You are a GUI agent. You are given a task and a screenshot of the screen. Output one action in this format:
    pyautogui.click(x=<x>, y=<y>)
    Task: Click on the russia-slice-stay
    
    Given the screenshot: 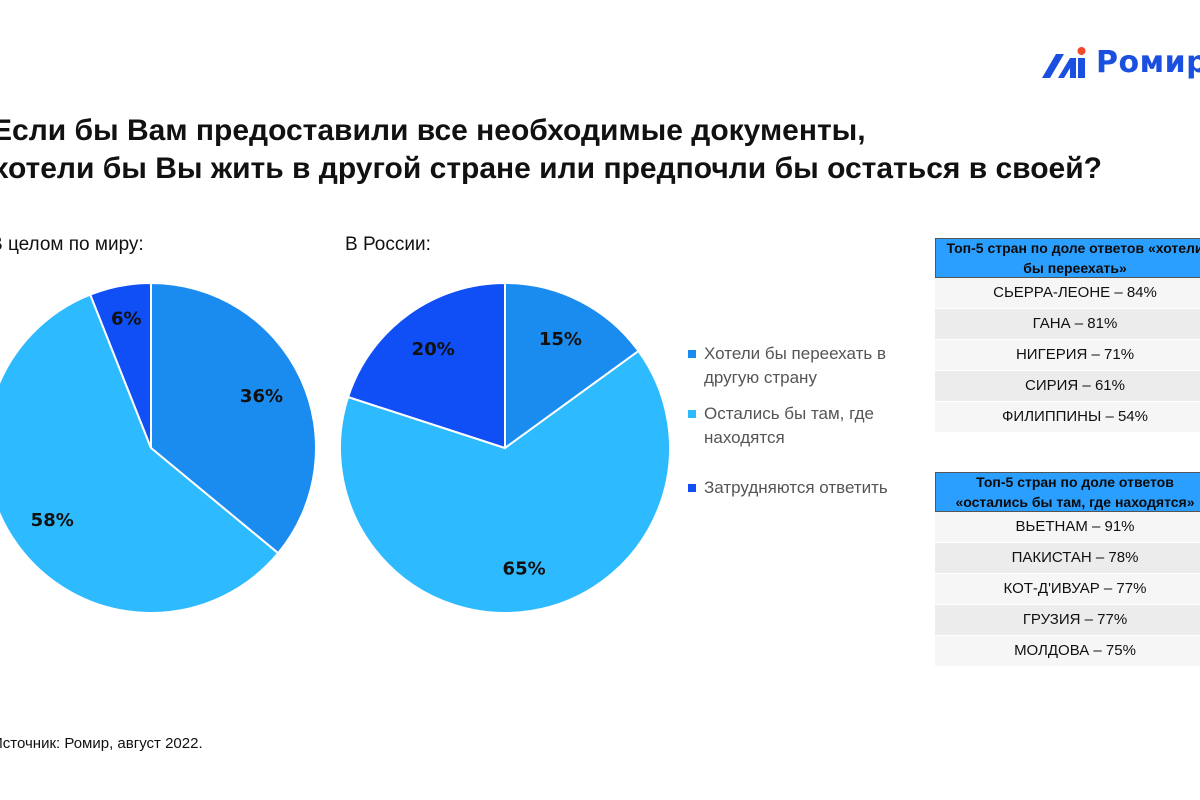 What is the action you would take?
    pyautogui.click(x=505, y=481)
    